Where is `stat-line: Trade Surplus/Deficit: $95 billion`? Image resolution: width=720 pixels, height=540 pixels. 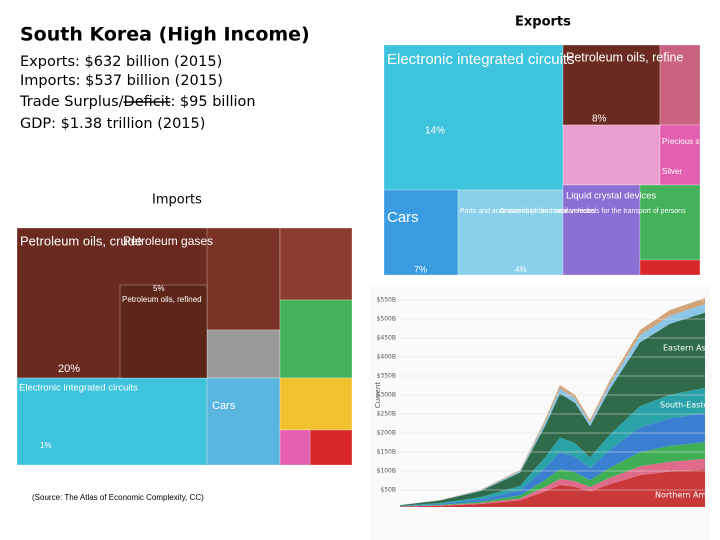 stat-line: Trade Surplus/Deficit: $95 billion is located at coordinates (137, 102).